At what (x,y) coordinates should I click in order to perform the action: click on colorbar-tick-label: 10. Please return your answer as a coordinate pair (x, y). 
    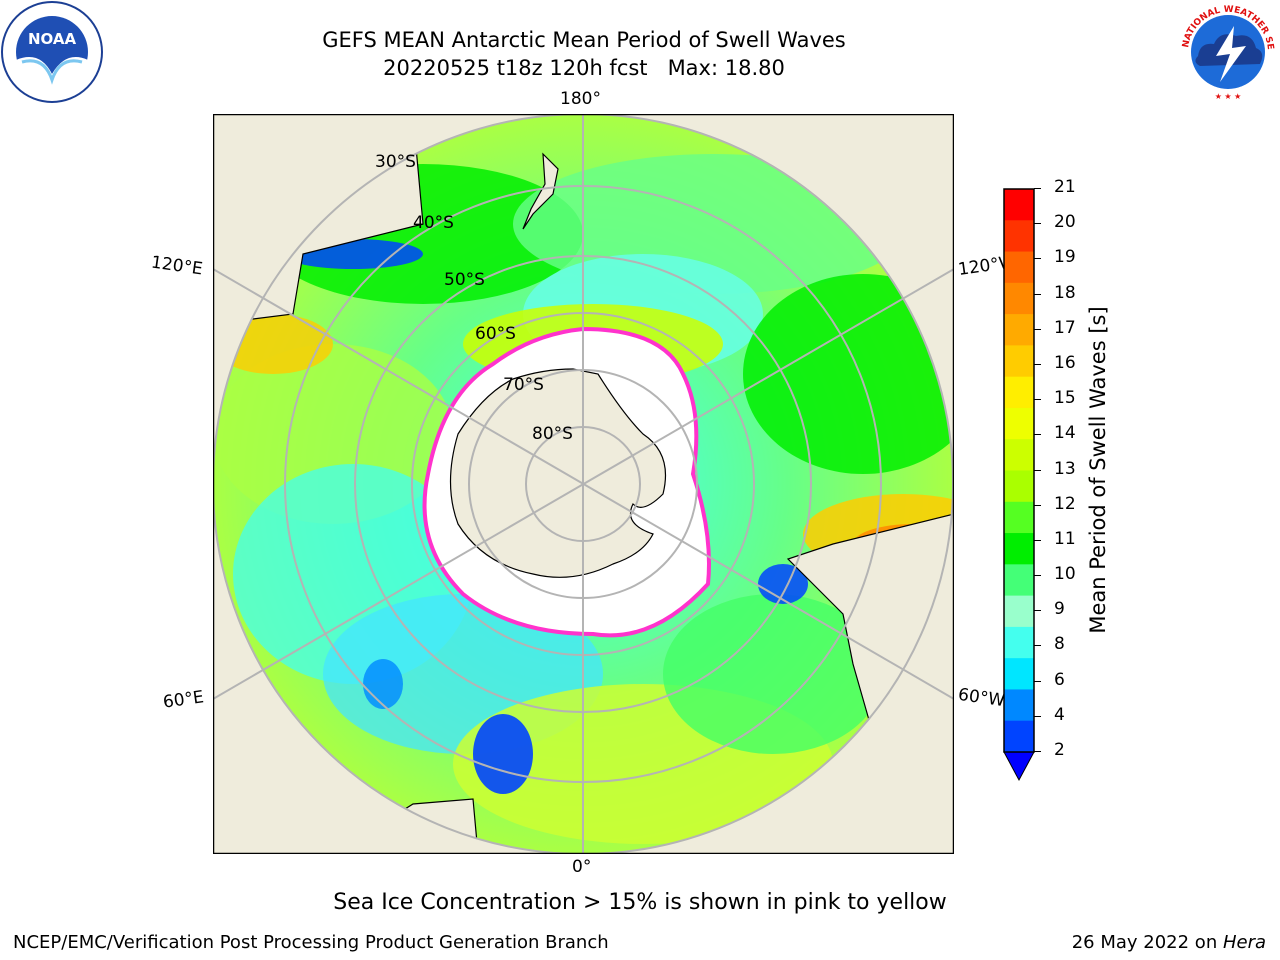
    Looking at the image, I should click on (1065, 574).